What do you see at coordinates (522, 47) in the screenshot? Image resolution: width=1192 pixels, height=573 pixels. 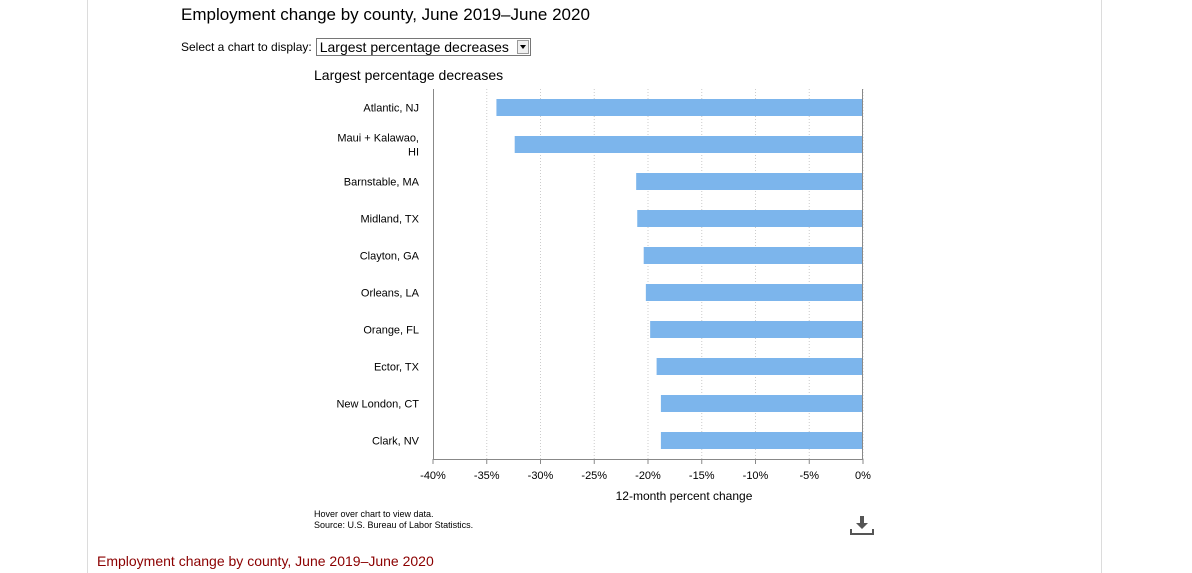 I see `chevron-down-icon` at bounding box center [522, 47].